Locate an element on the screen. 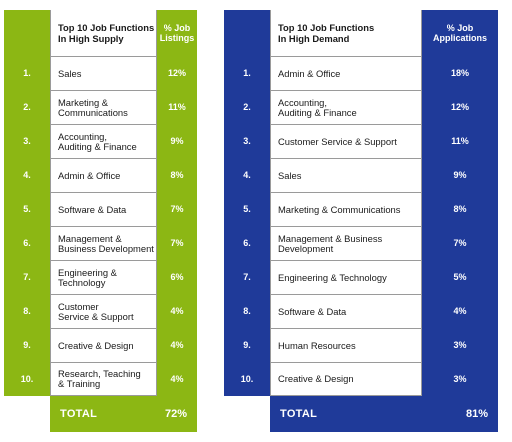 The width and height of the screenshot is (512, 442). supply-job-function-line1: Engineering & is located at coordinates (87, 272).